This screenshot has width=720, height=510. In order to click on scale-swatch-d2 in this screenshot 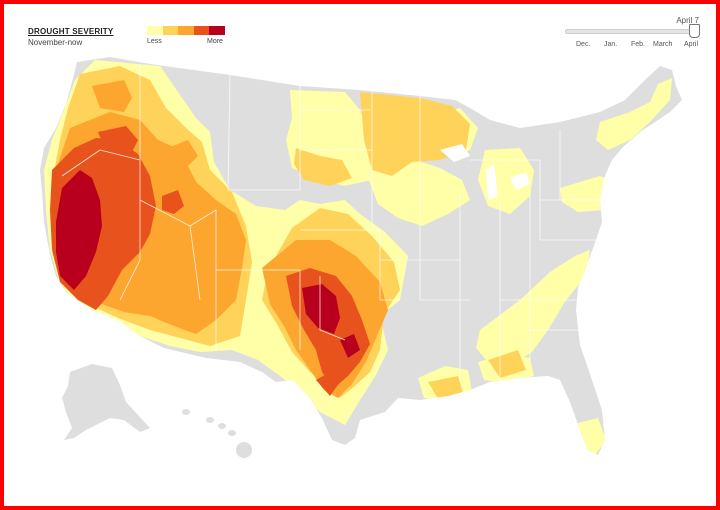, I will do `click(186, 30)`.